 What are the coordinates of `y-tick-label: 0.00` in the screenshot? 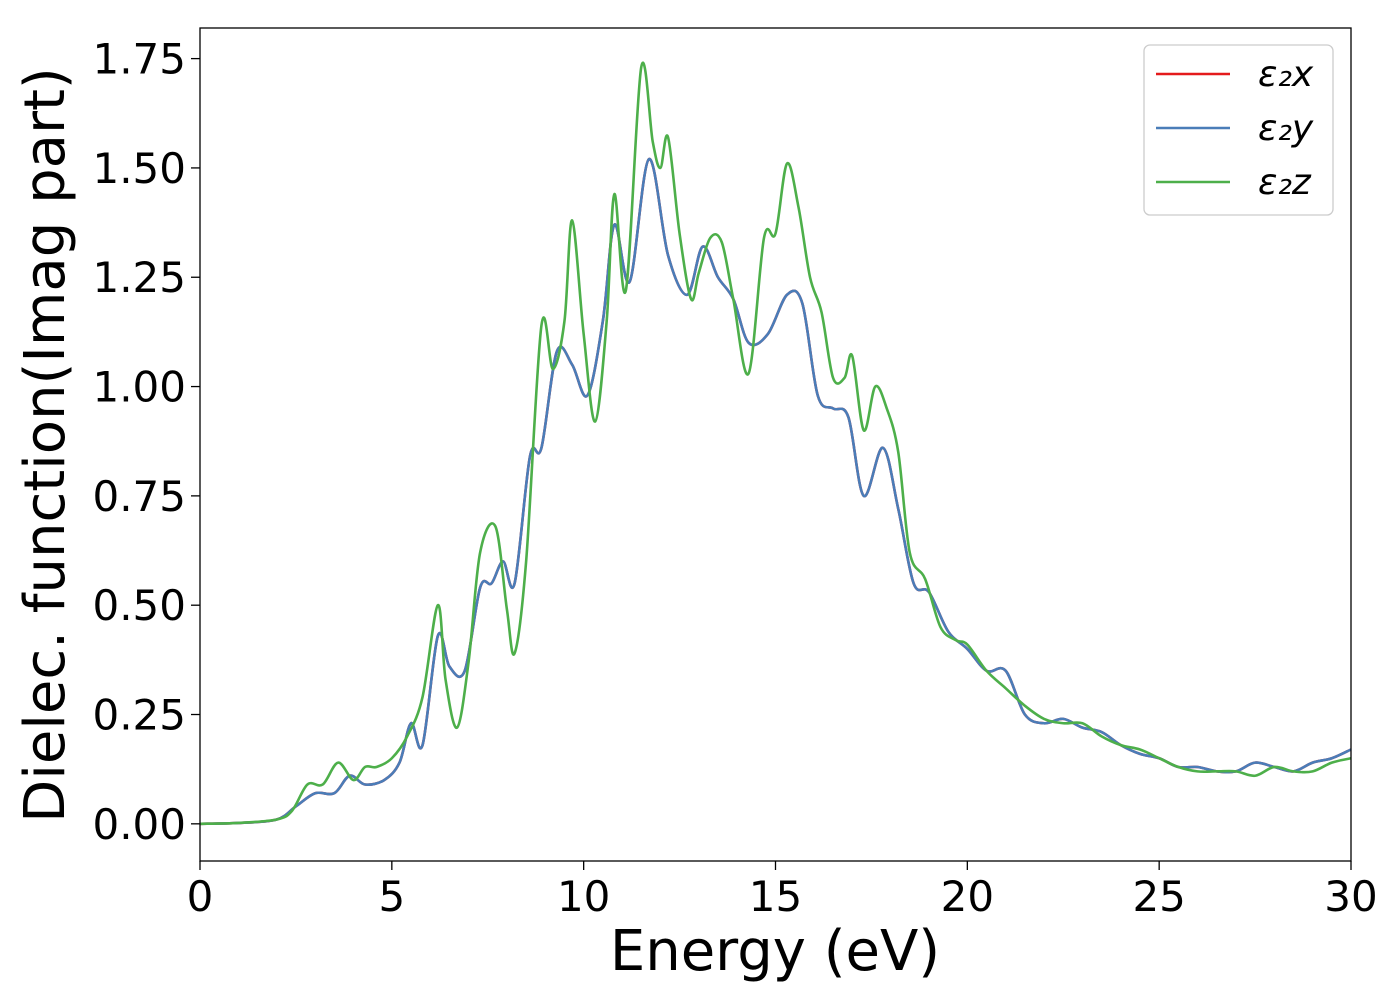 It's located at (139, 824).